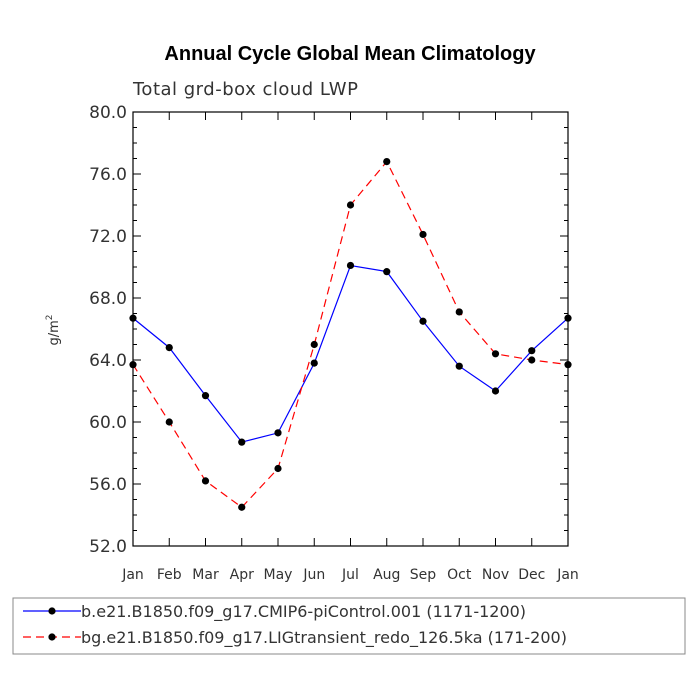 This screenshot has width=700, height=700. I want to click on x-tick-label: Sep, so click(423, 575).